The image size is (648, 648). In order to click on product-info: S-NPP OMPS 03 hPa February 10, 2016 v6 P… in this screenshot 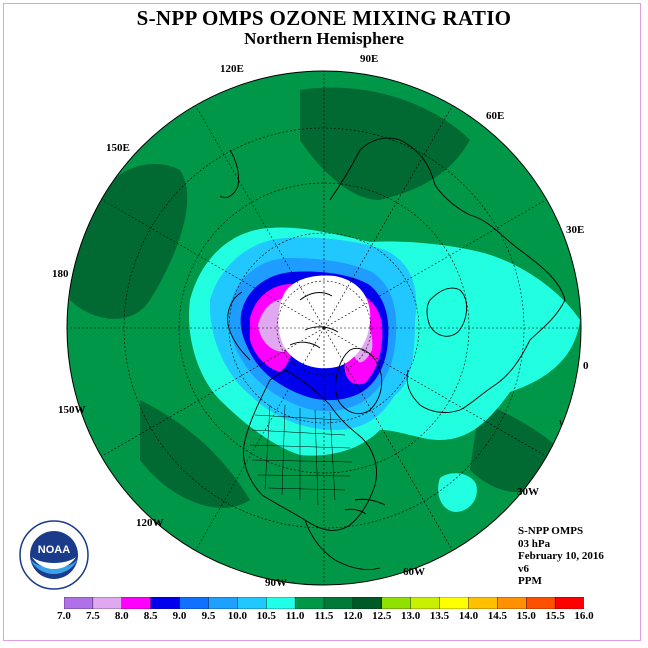, I will do `click(561, 556)`.